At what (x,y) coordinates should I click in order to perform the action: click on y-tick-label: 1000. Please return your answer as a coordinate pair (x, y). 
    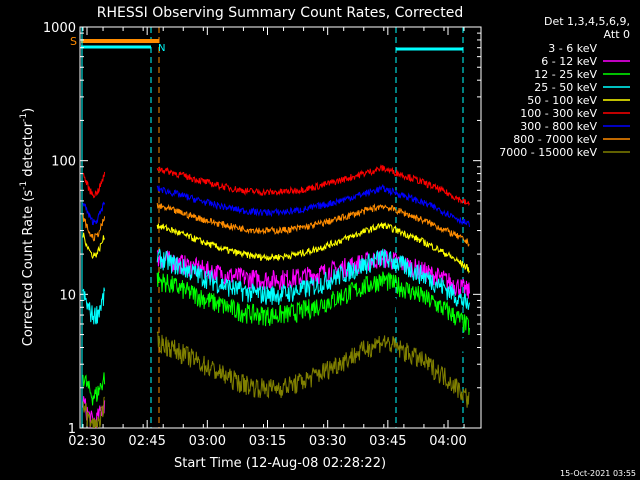
    Looking at the image, I should click on (59, 28).